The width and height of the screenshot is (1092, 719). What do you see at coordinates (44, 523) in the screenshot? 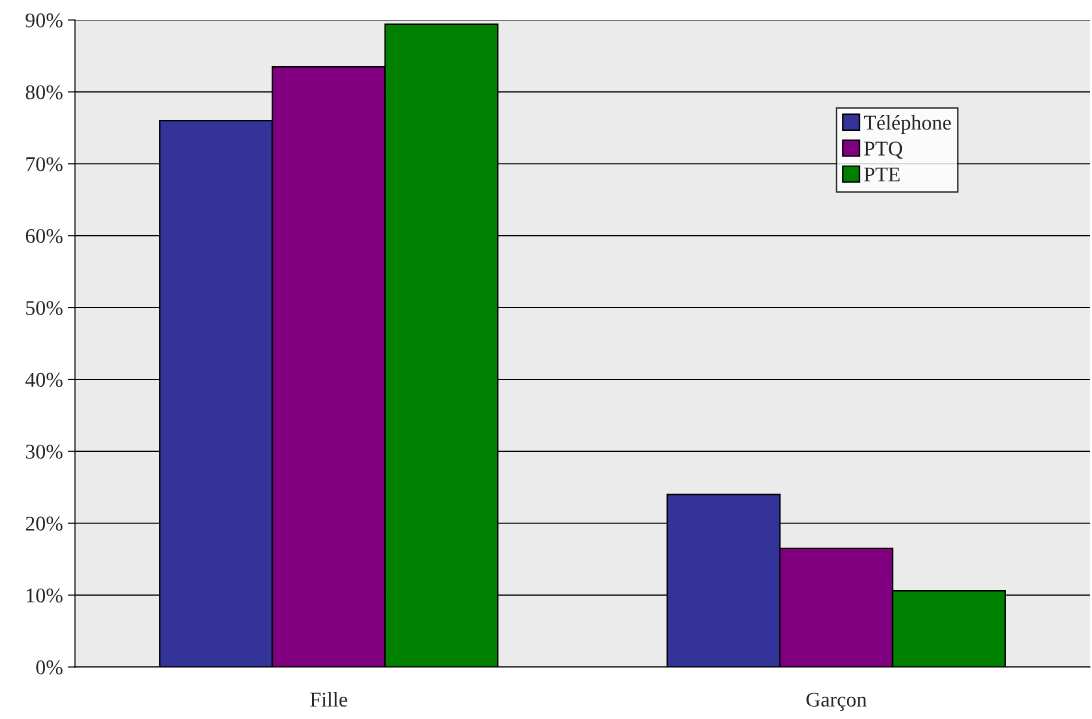
I see `y-tick-label: 20%` at bounding box center [44, 523].